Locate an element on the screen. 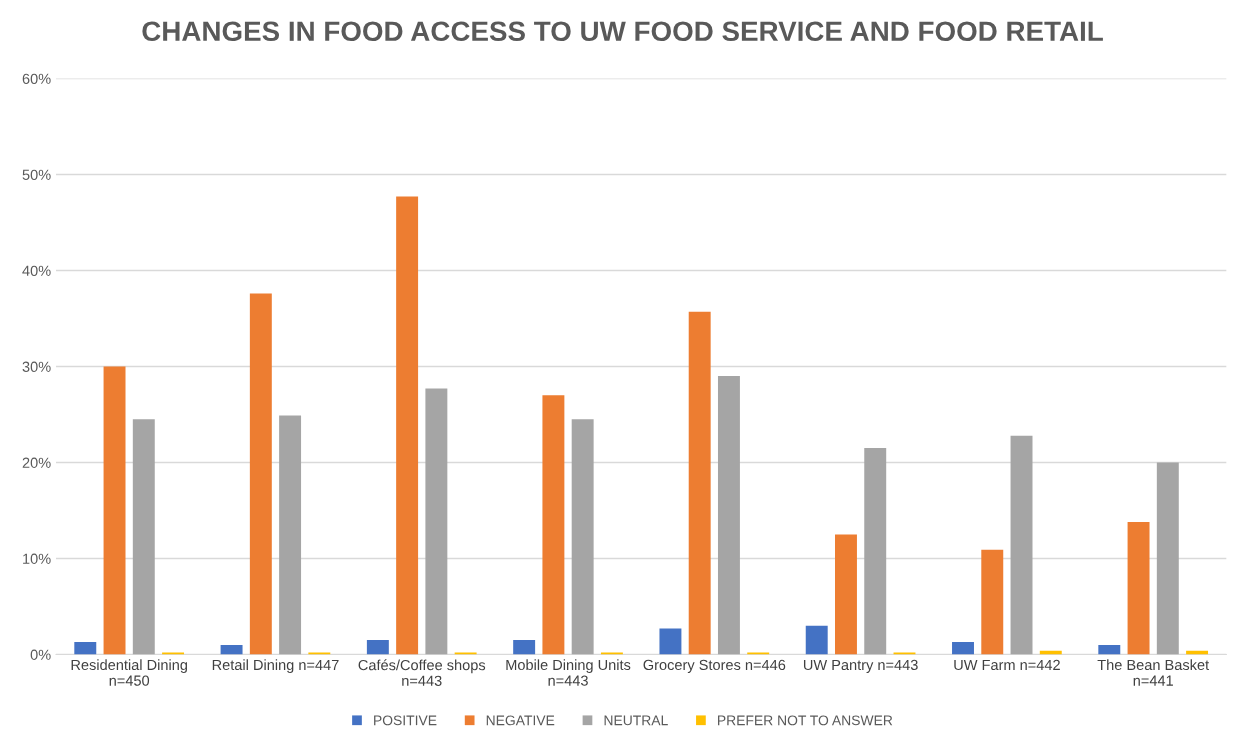 The height and width of the screenshot is (748, 1245). legend-label: POSITIVE is located at coordinates (405, 720).